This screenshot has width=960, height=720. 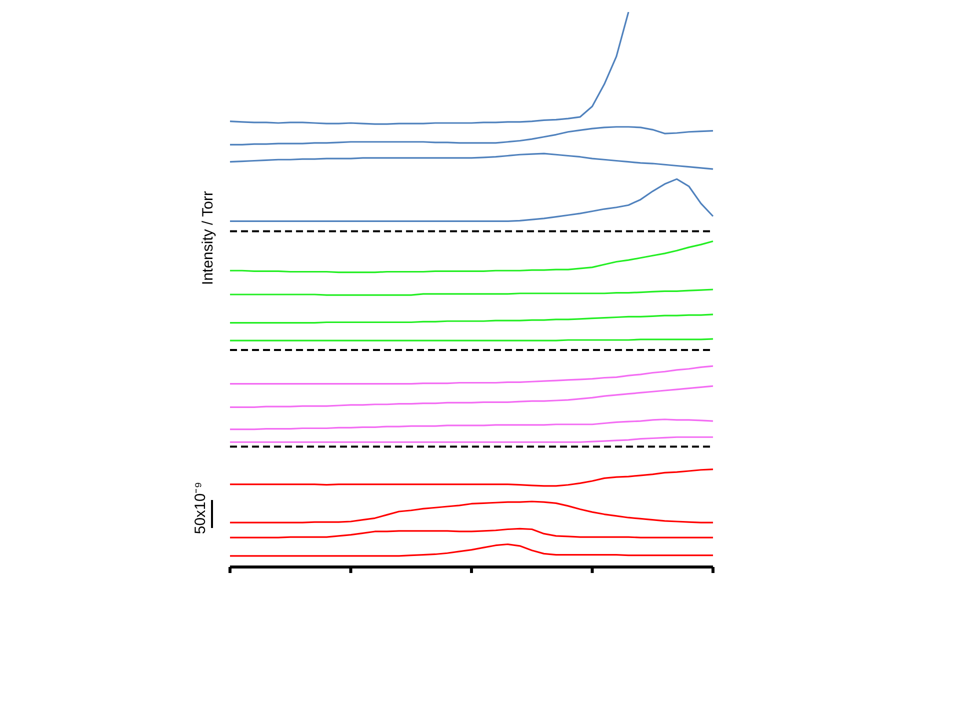 What do you see at coordinates (200, 508) in the screenshot?
I see `text: 50x10⁻⁹` at bounding box center [200, 508].